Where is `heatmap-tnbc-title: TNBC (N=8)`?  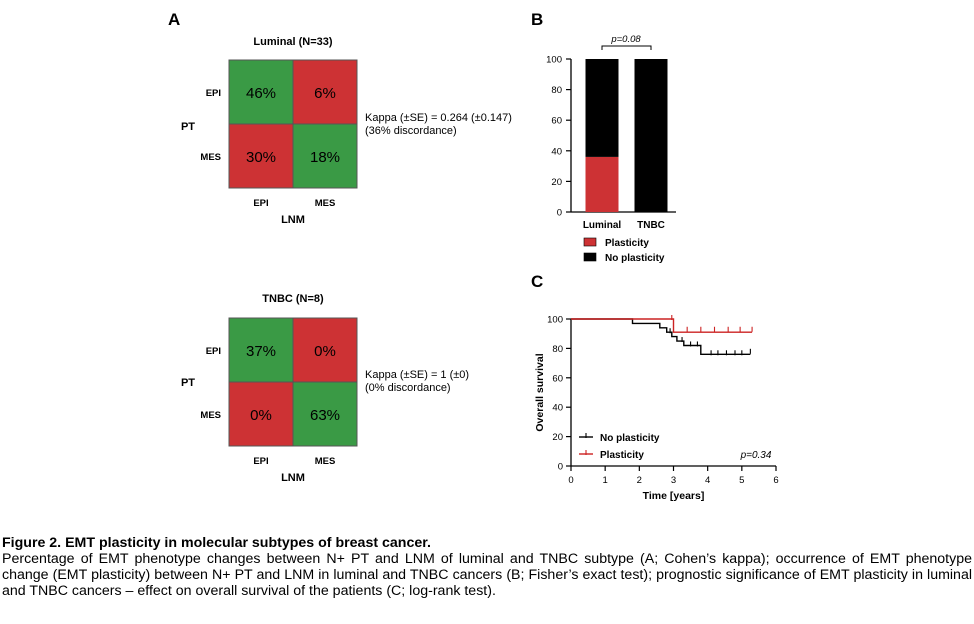 heatmap-tnbc-title: TNBC (N=8) is located at coordinates (293, 299).